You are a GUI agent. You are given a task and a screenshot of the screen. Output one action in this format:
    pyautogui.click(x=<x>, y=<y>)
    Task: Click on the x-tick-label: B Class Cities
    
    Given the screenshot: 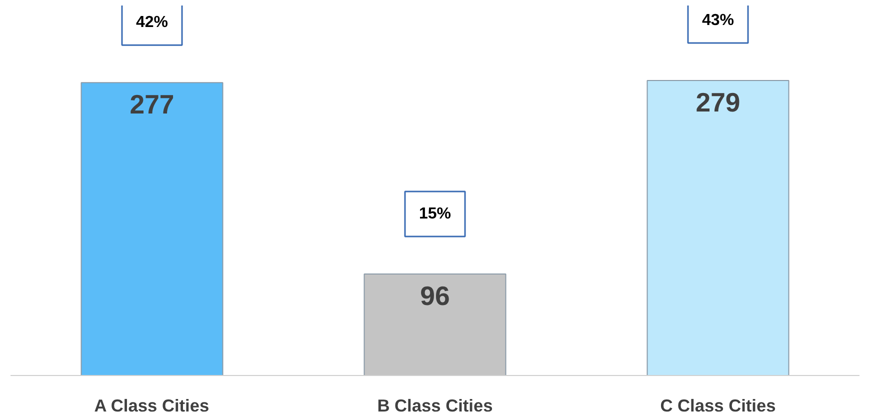 What is the action you would take?
    pyautogui.click(x=435, y=406)
    